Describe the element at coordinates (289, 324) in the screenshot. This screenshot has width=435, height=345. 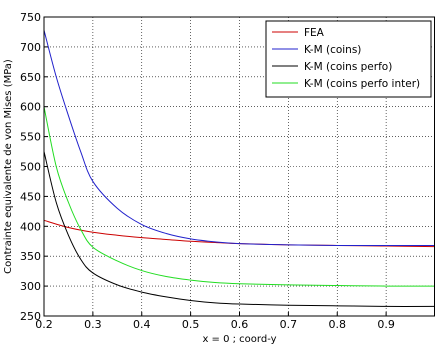
I see `x-tick-label: 0.7` at that location.